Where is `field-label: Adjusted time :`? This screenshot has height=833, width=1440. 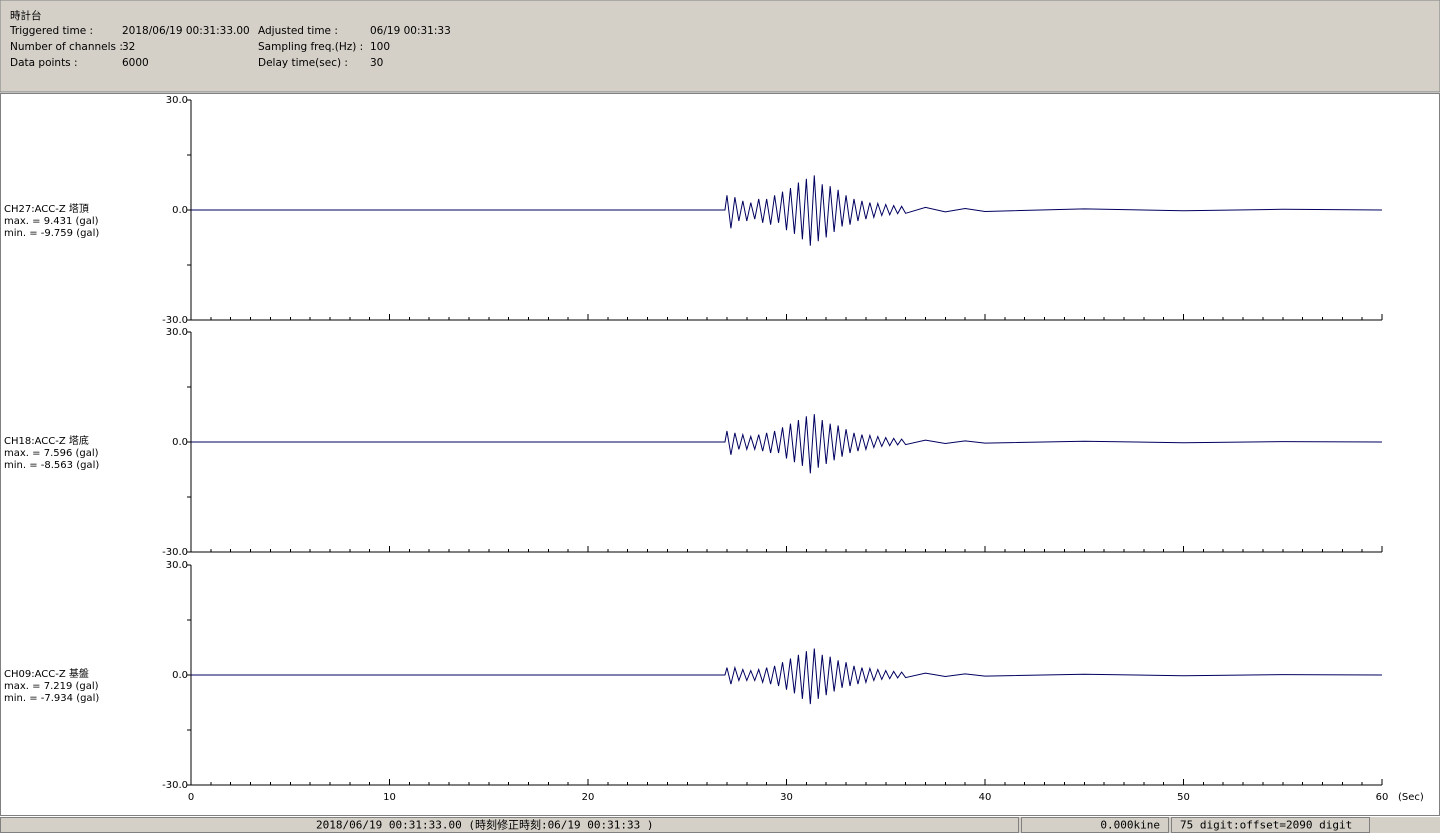 field-label: Adjusted time : is located at coordinates (298, 31).